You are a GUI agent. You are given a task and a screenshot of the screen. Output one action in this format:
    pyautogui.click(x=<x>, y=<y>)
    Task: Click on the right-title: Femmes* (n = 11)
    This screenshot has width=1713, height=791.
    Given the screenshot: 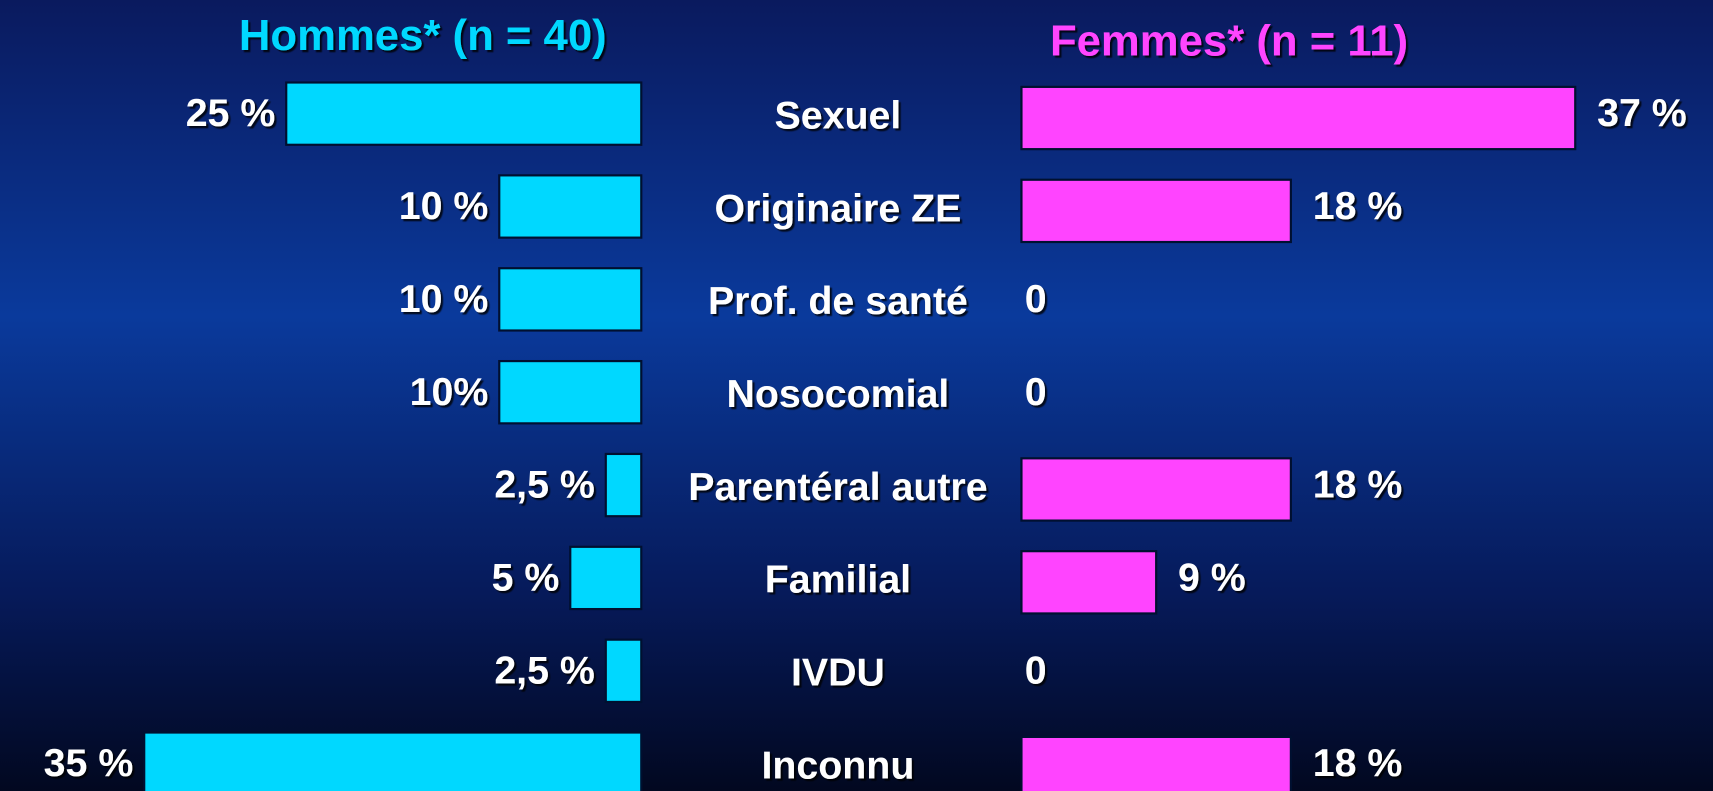 What is the action you would take?
    pyautogui.click(x=1229, y=40)
    